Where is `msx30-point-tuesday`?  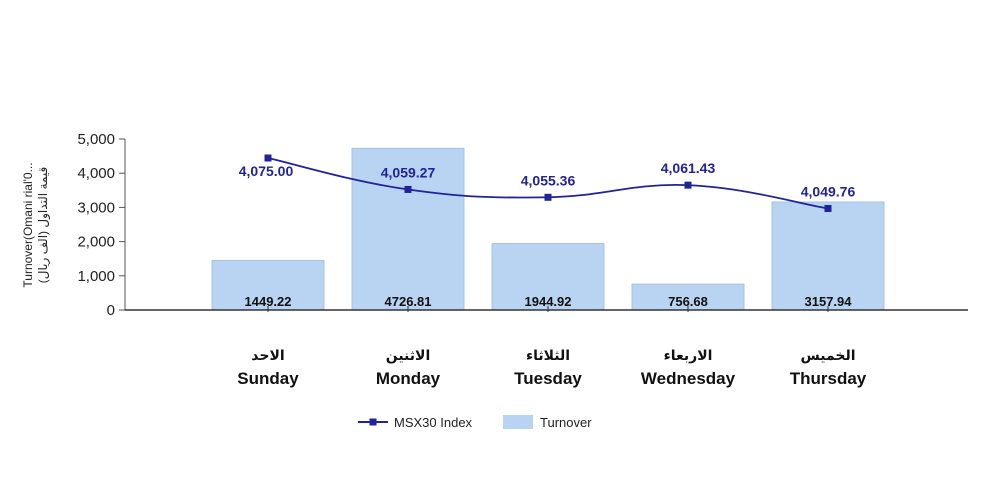
msx30-point-tuesday is located at coordinates (548, 197).